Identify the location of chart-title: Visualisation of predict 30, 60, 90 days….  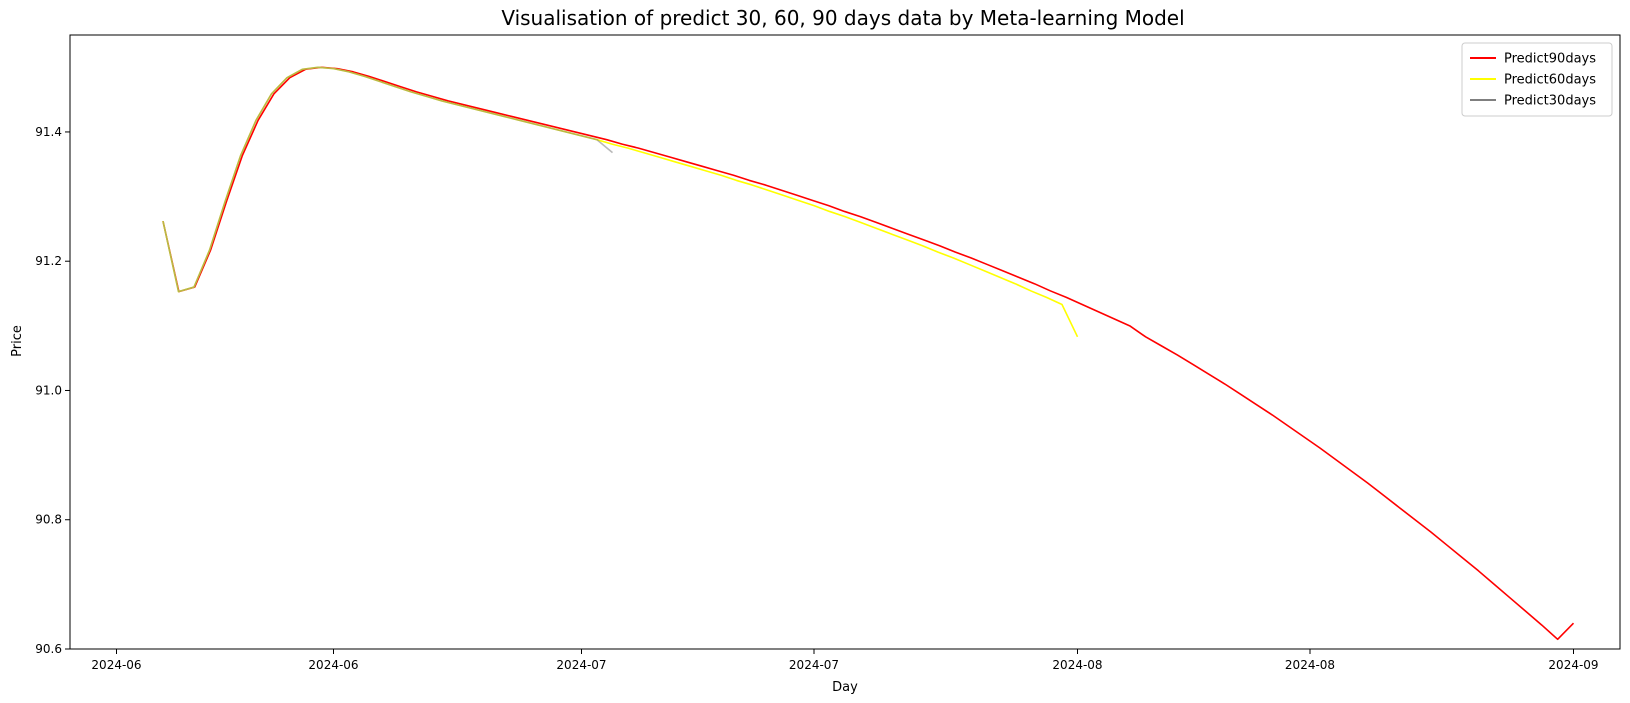
(842, 18).